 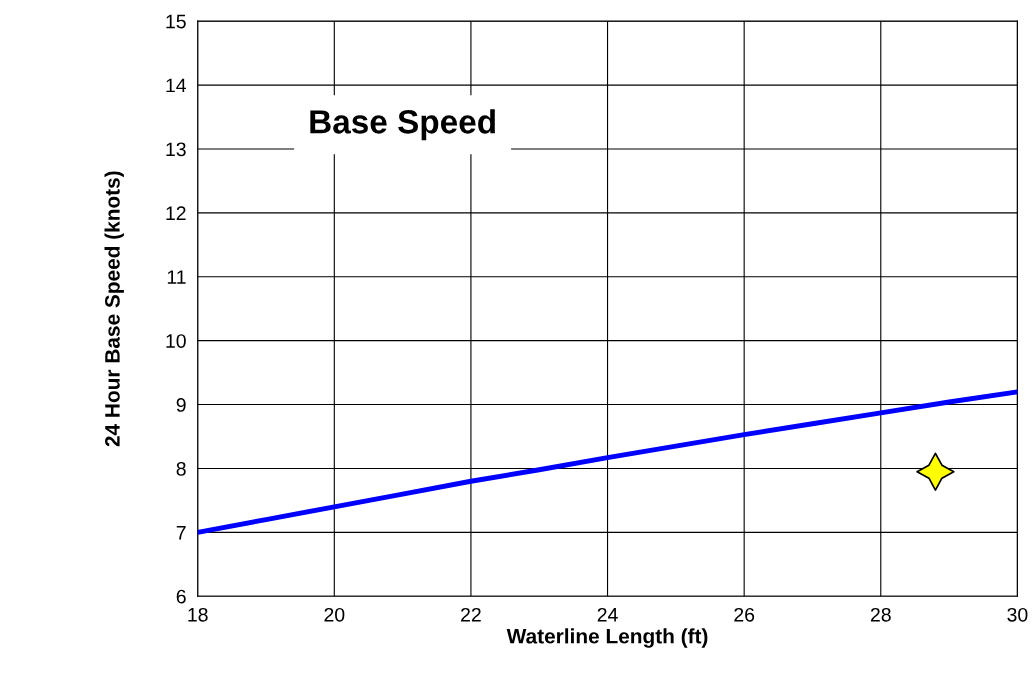 I want to click on y-tick-label: 13, so click(x=176, y=149).